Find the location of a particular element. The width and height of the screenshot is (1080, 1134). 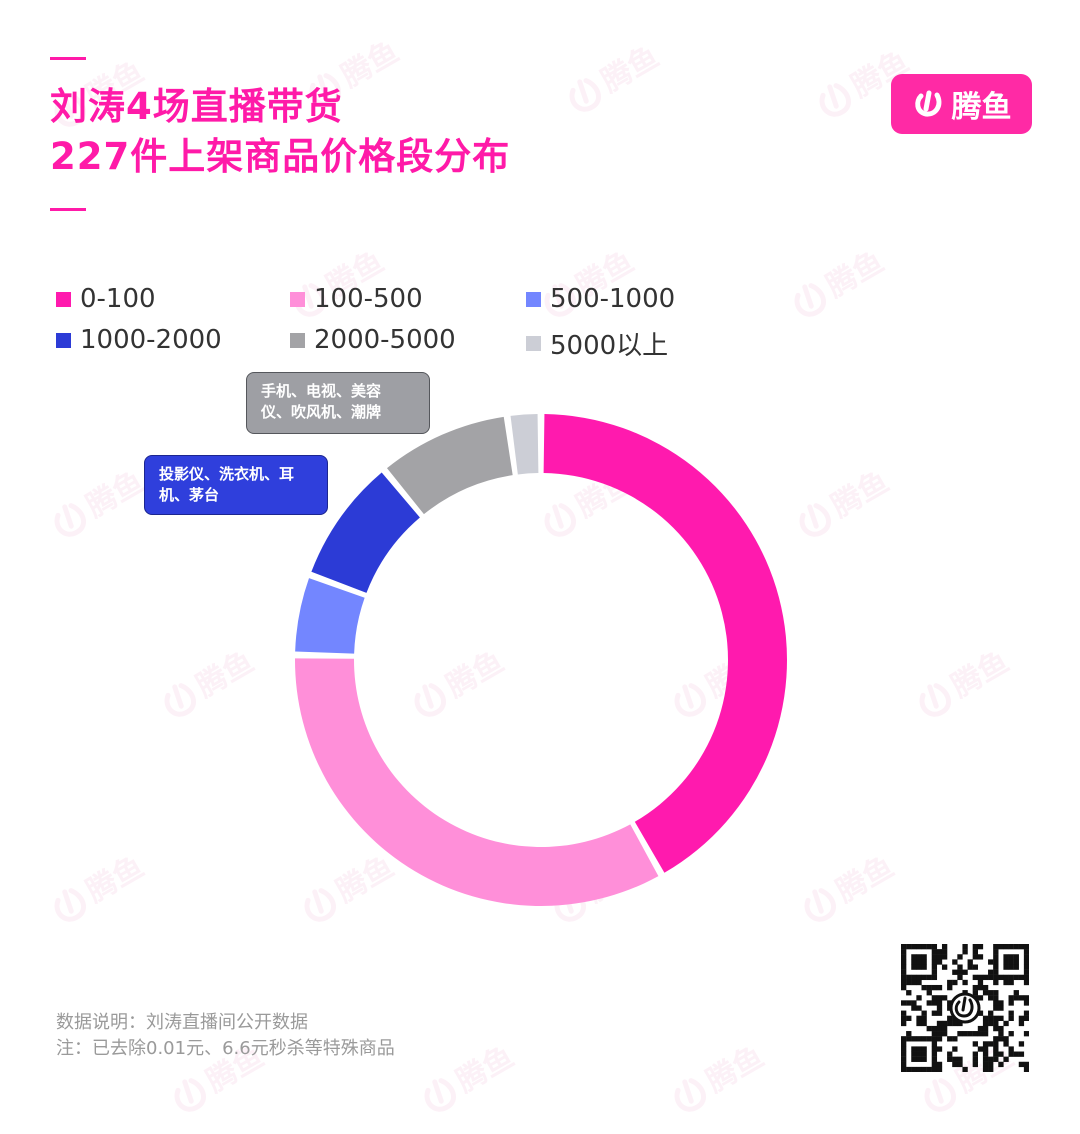

callout-blue-line-2: 机、茅台 is located at coordinates (189, 495).